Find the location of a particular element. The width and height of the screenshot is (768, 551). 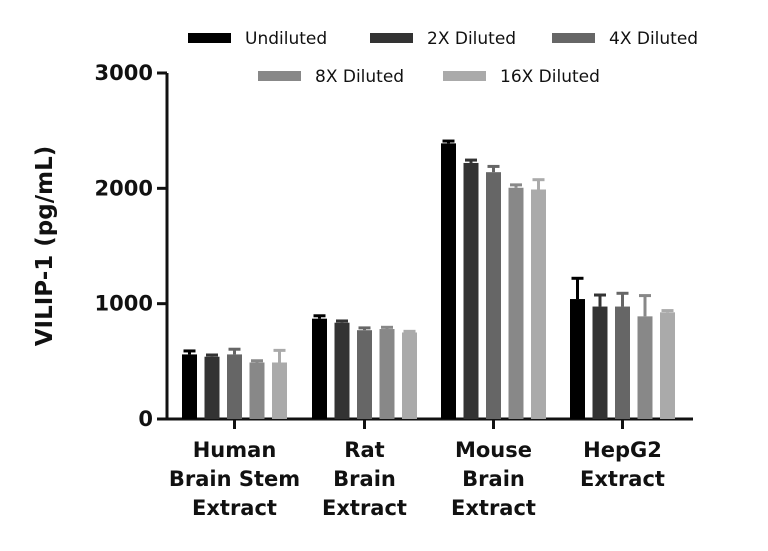

legend-label: Undiluted is located at coordinates (286, 39).